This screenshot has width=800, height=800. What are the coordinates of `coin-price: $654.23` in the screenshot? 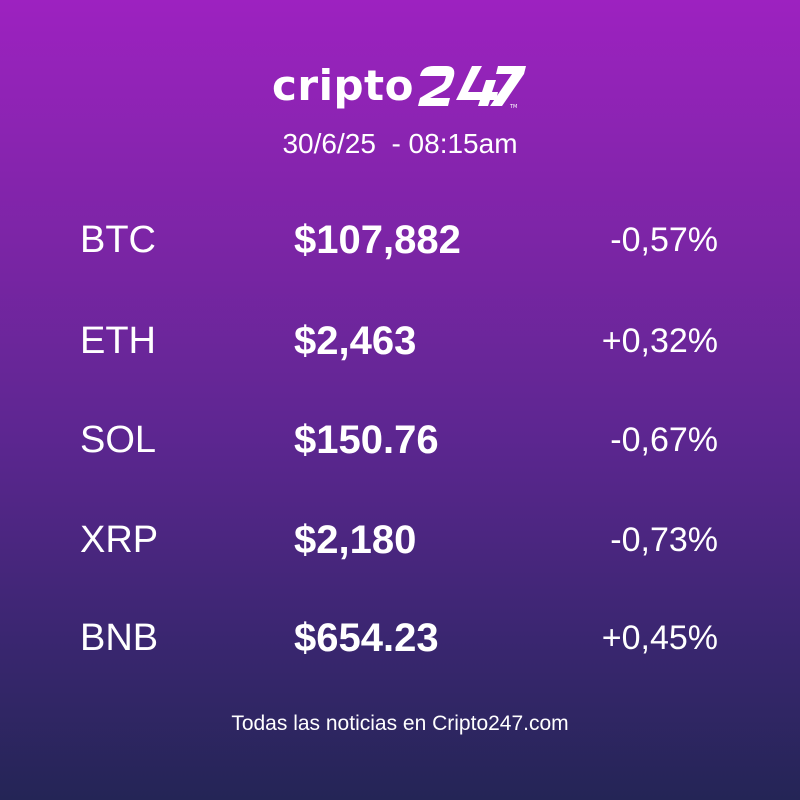 It's located at (366, 638).